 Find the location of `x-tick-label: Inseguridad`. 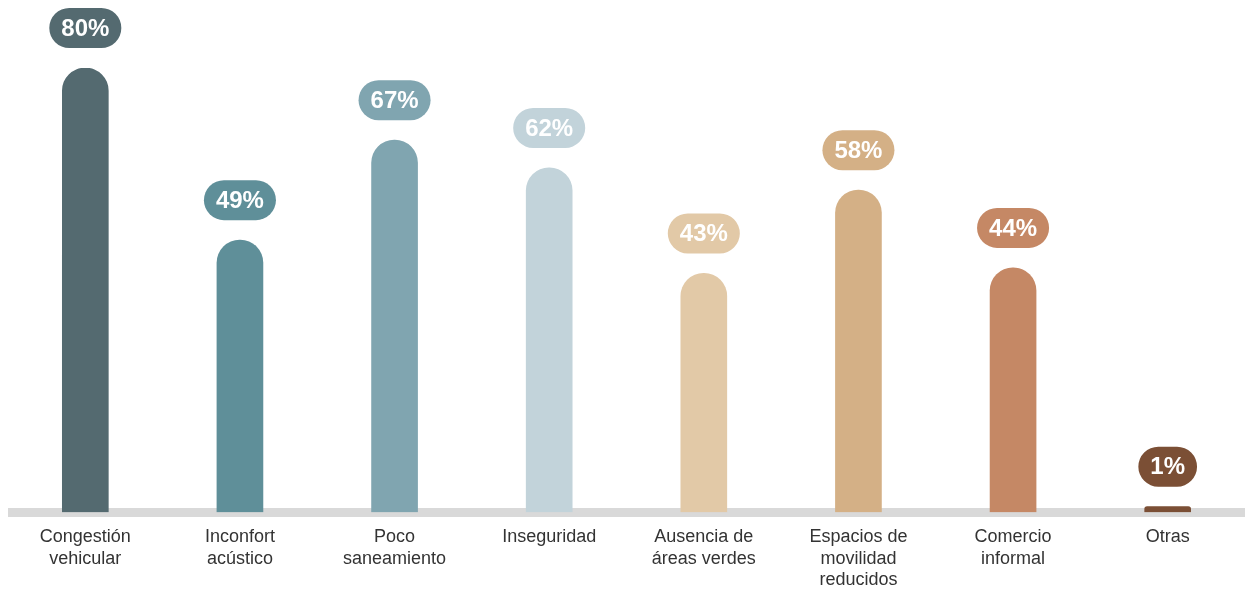

x-tick-label: Inseguridad is located at coordinates (549, 535).